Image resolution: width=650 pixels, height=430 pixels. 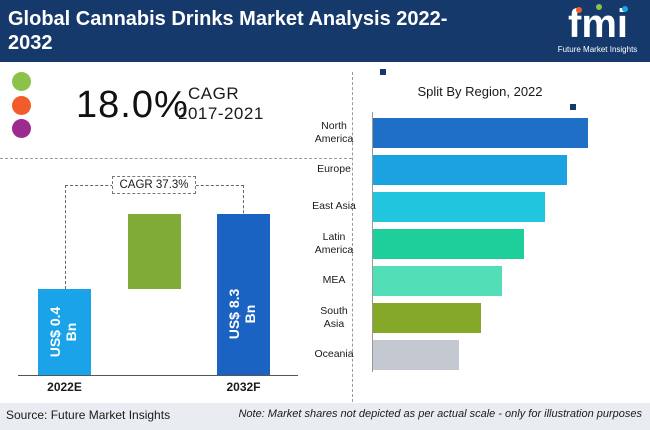 I want to click on legend-dot-purple, so click(x=21, y=128).